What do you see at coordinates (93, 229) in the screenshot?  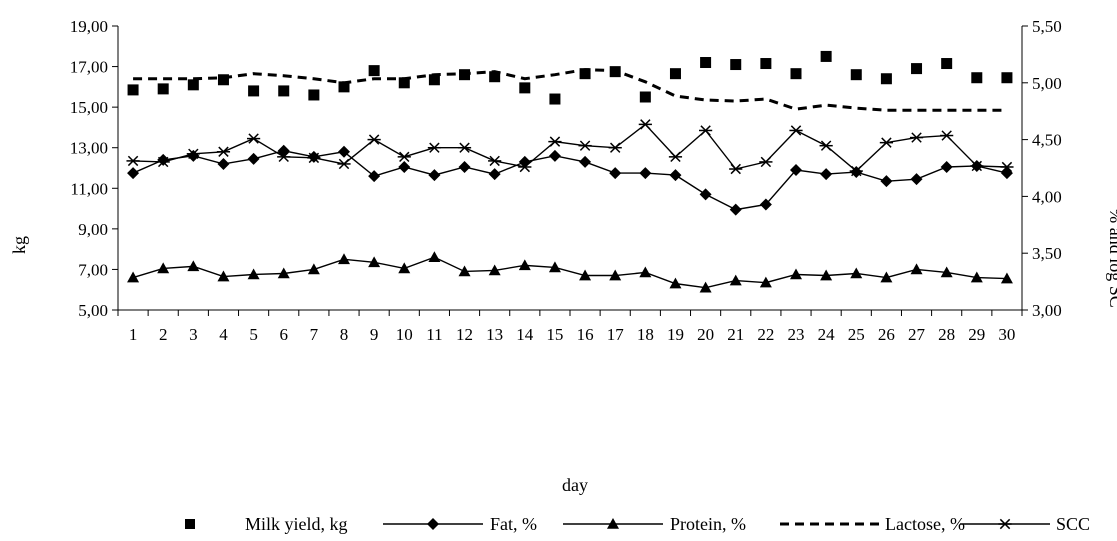 I see `left-tick-label: 9,00` at bounding box center [93, 229].